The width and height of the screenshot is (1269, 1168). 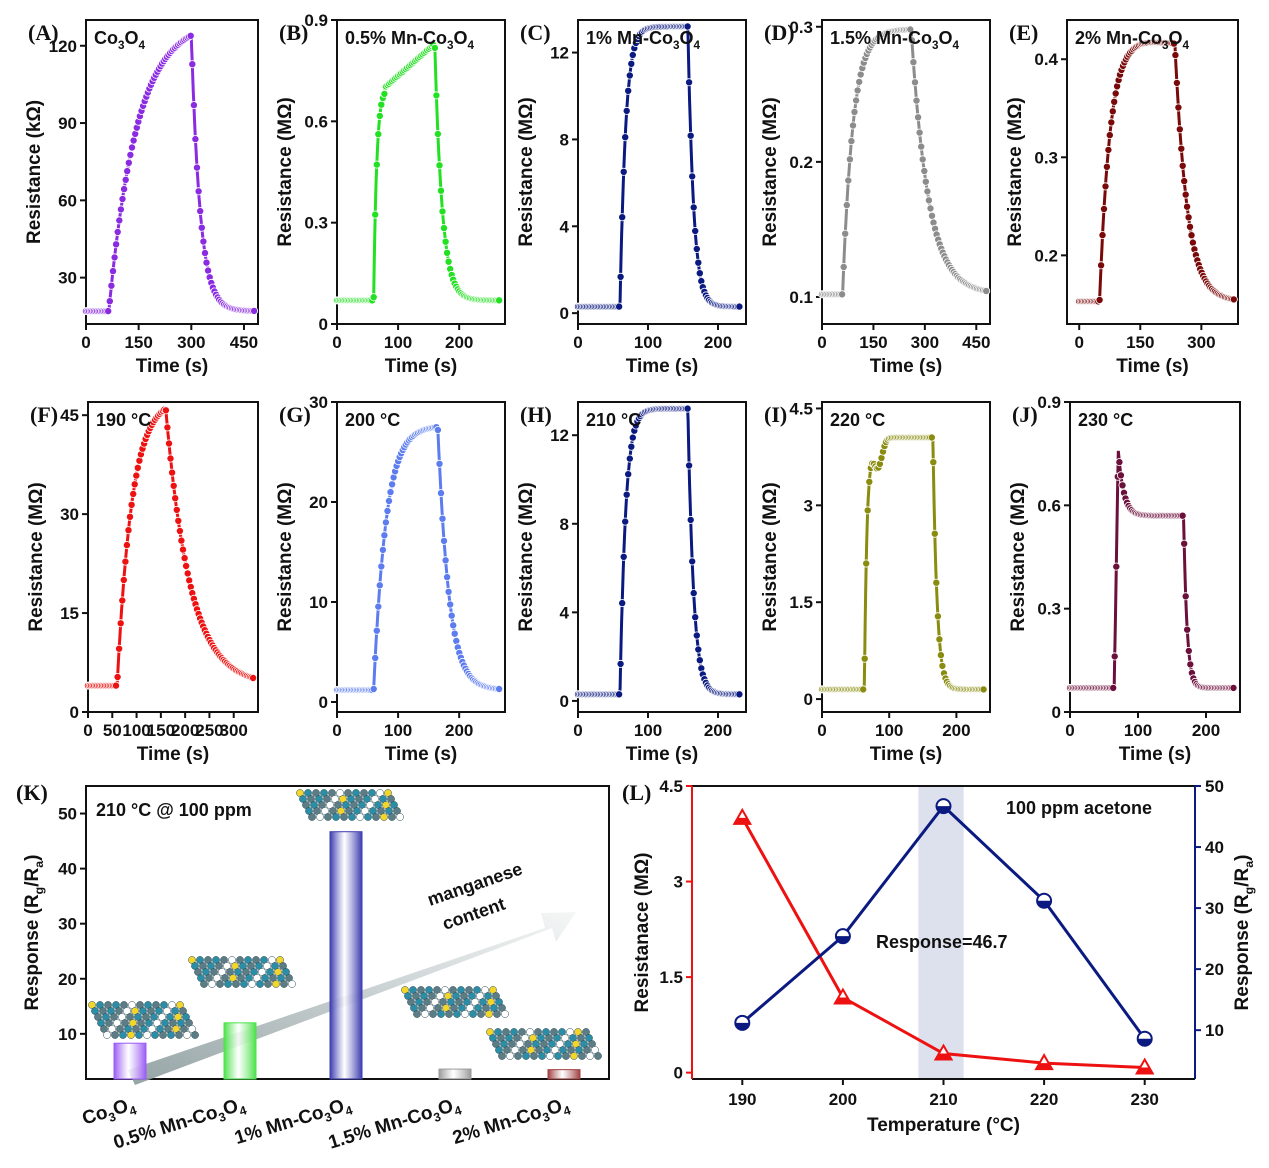 What do you see at coordinates (873, 342) in the screenshot?
I see `x-tick-label: 150` at bounding box center [873, 342].